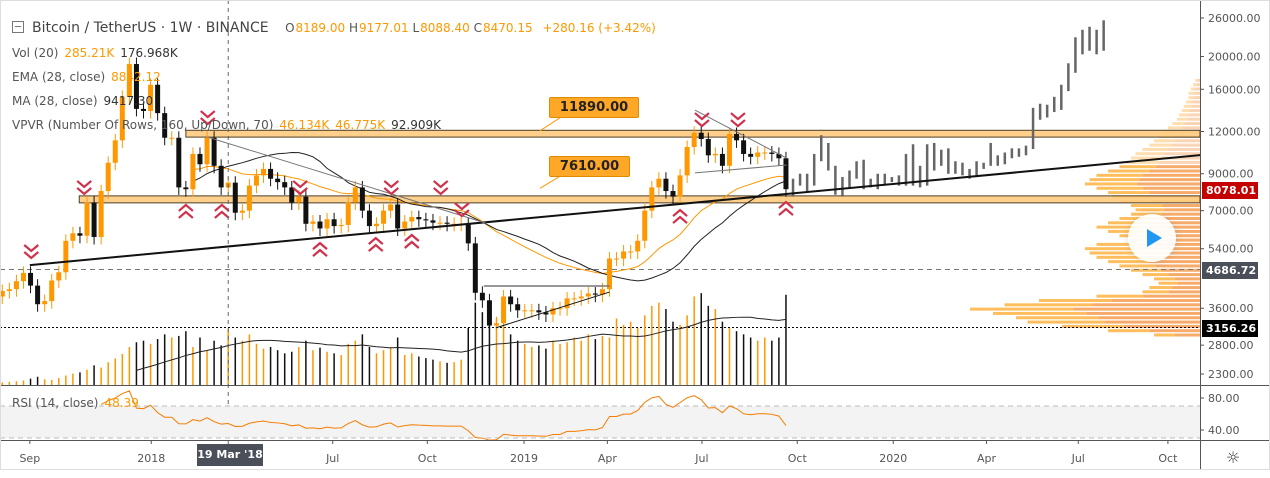 The width and height of the screenshot is (1270, 478). Describe the element at coordinates (489, 217) in the screenshot. I see `ma-line` at that location.